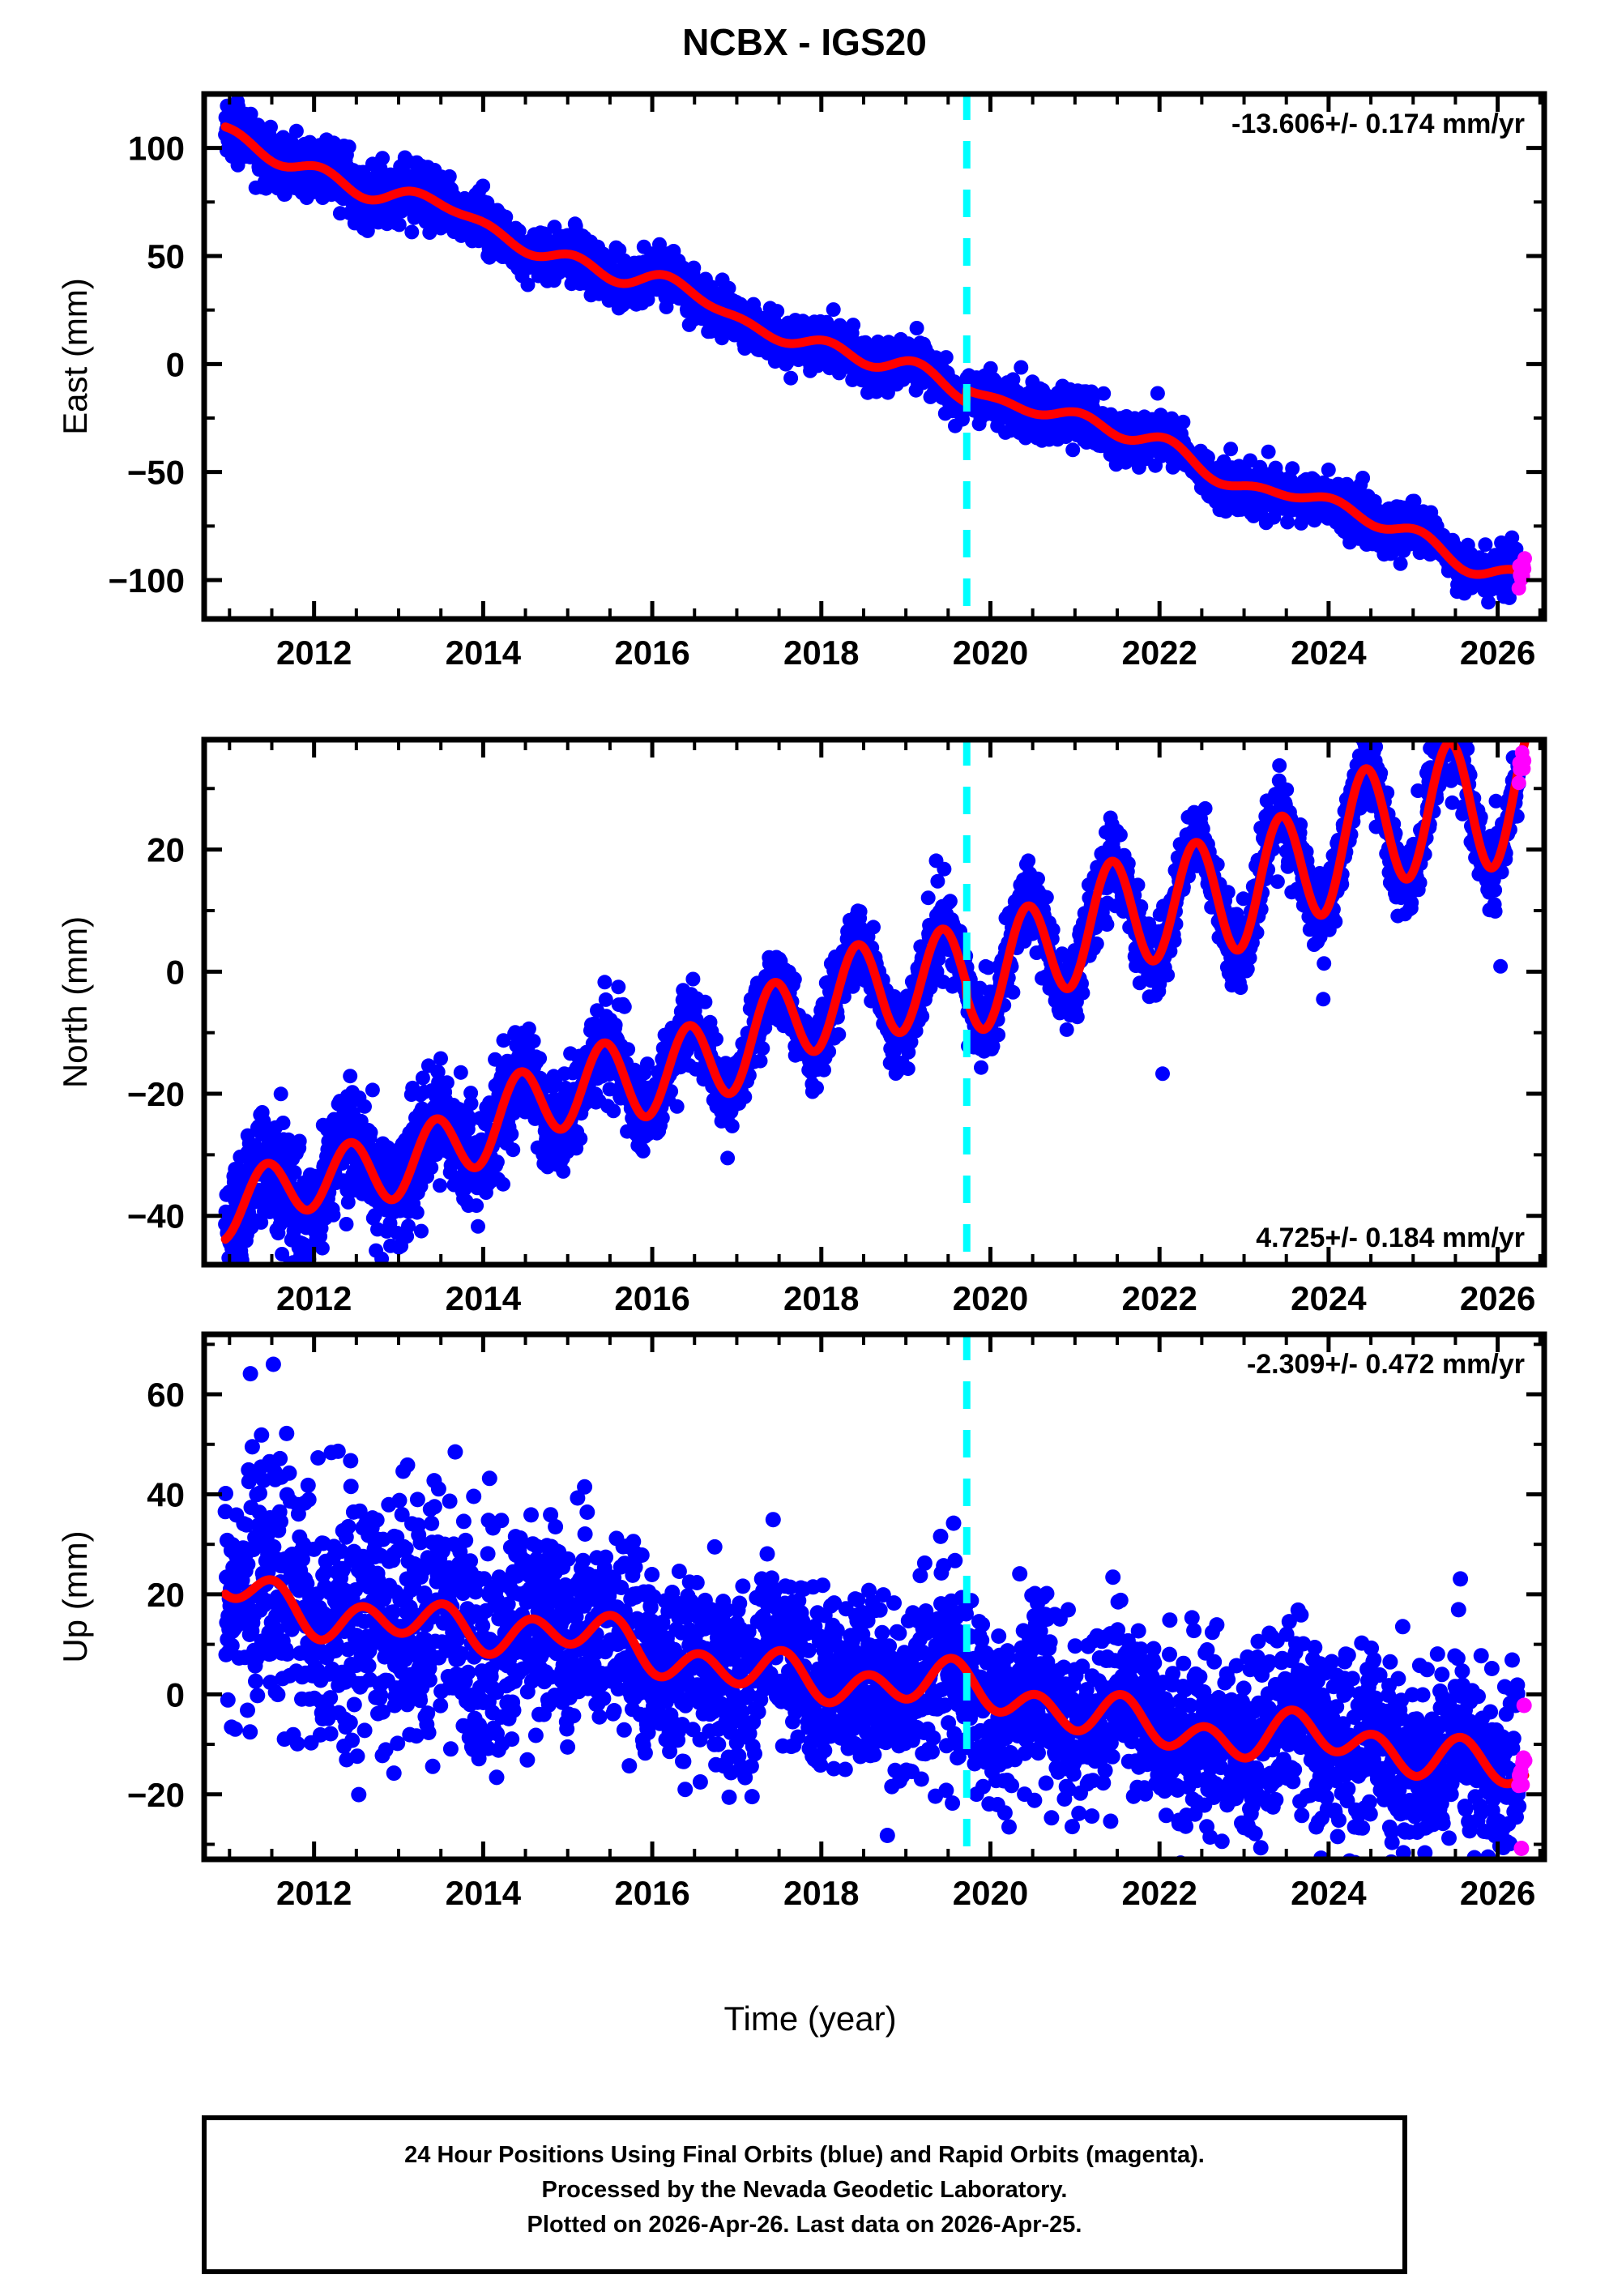 Image resolution: width=1609 pixels, height=2296 pixels. What do you see at coordinates (1390, 1238) in the screenshot?
I see `rate-annotation-north: 4.725+/- 0.184 mm/yr` at bounding box center [1390, 1238].